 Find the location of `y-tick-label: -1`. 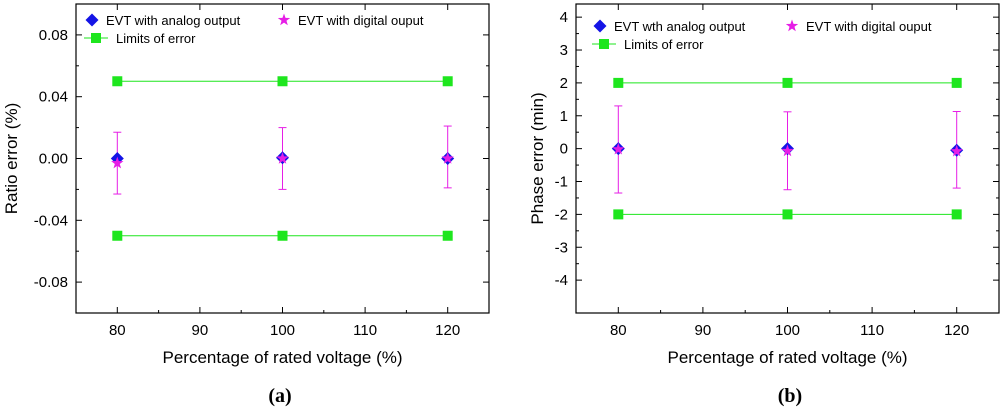

y-tick-label: -1 is located at coordinates (561, 182).